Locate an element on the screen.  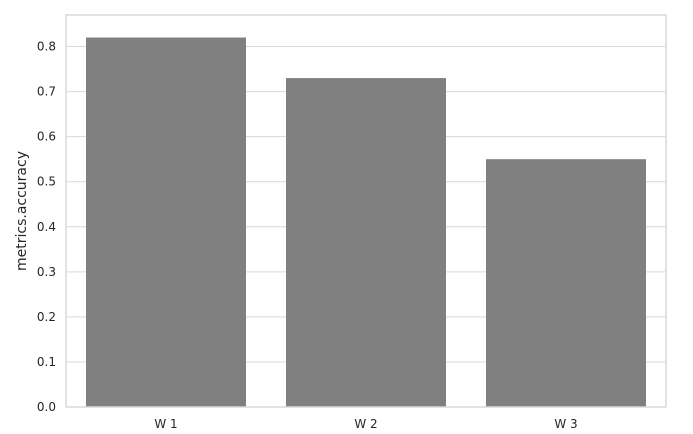
y-tick-label: 0.8 is located at coordinates (46, 47).